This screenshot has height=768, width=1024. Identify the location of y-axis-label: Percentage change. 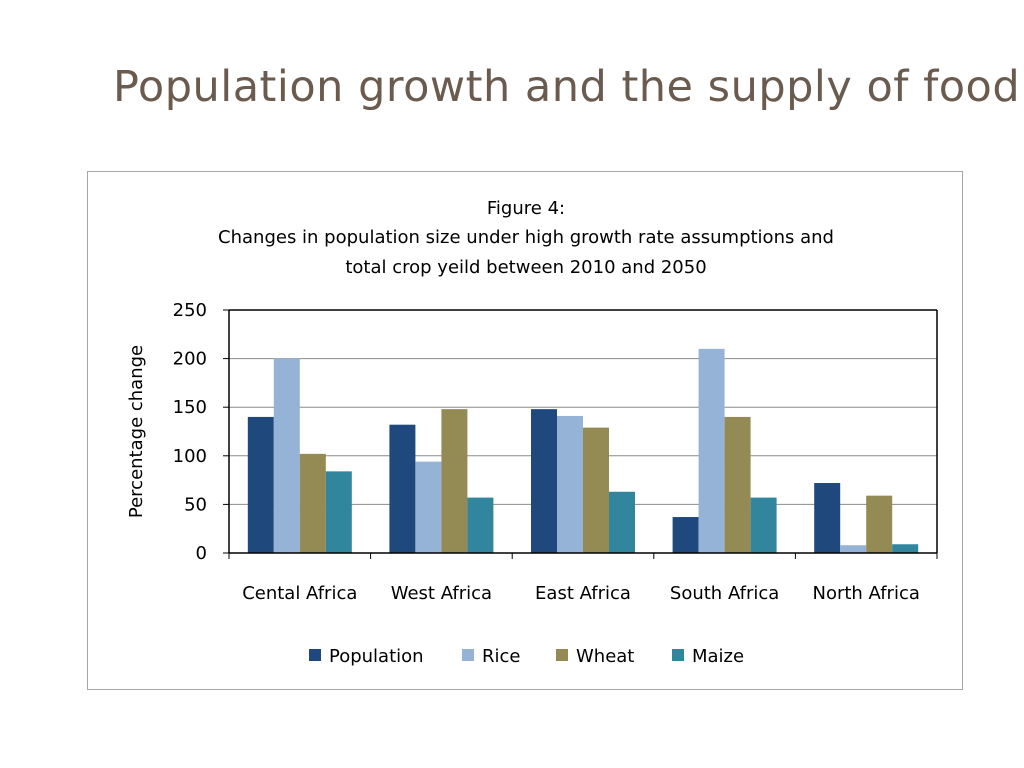
(136, 431).